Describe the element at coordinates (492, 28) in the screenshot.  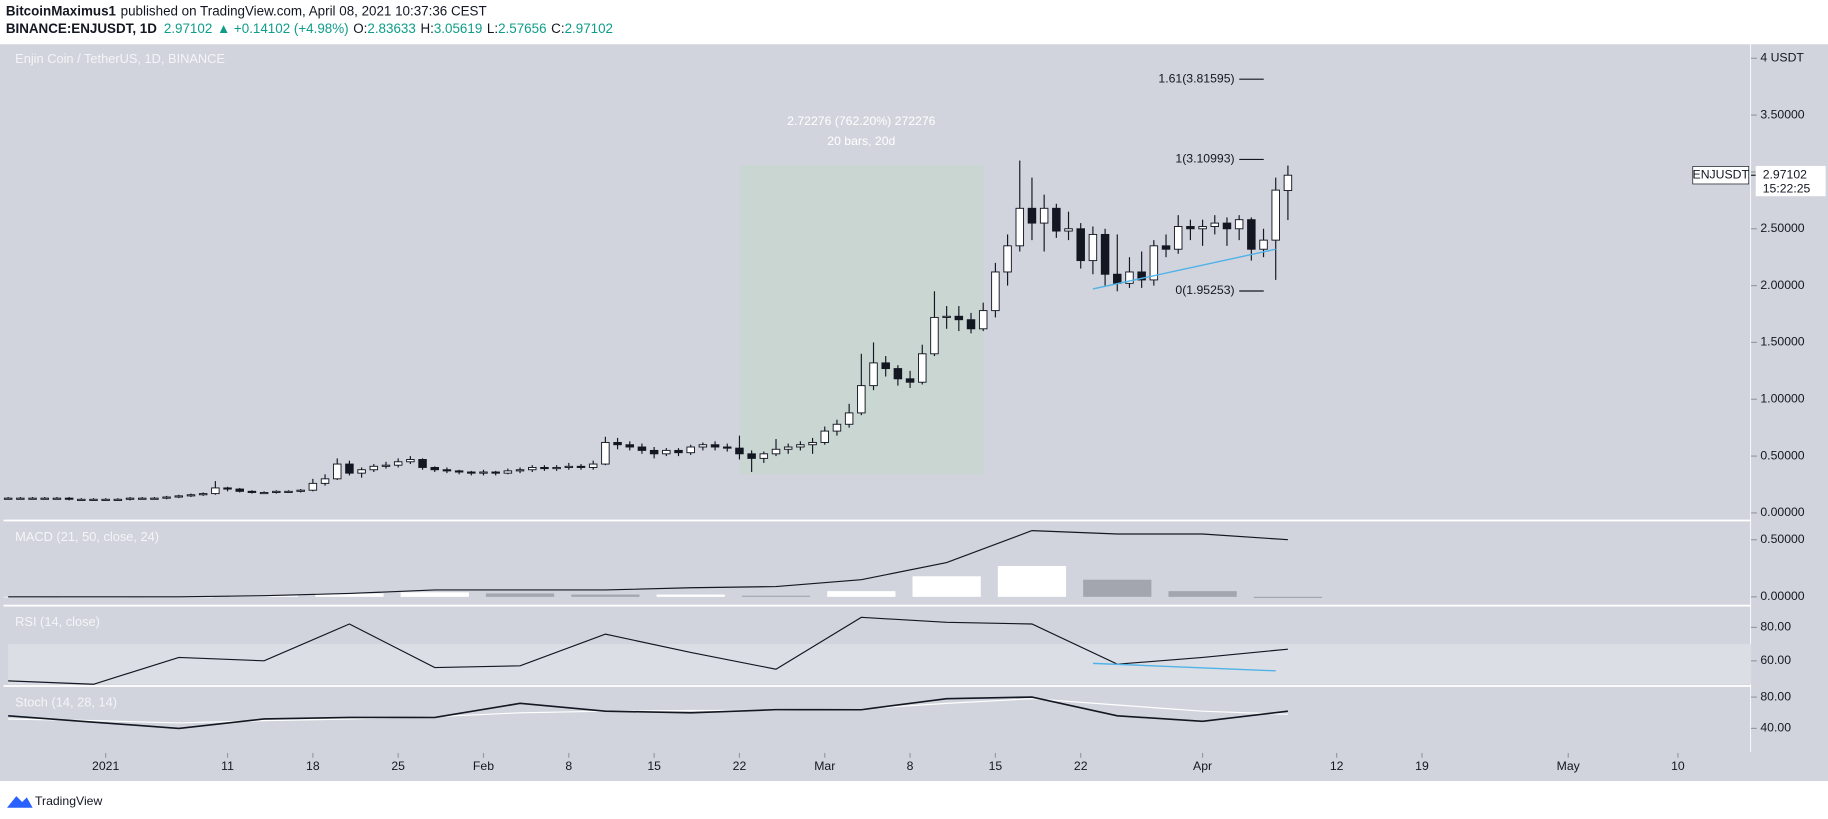
I see `ohlc-label: L:` at that location.